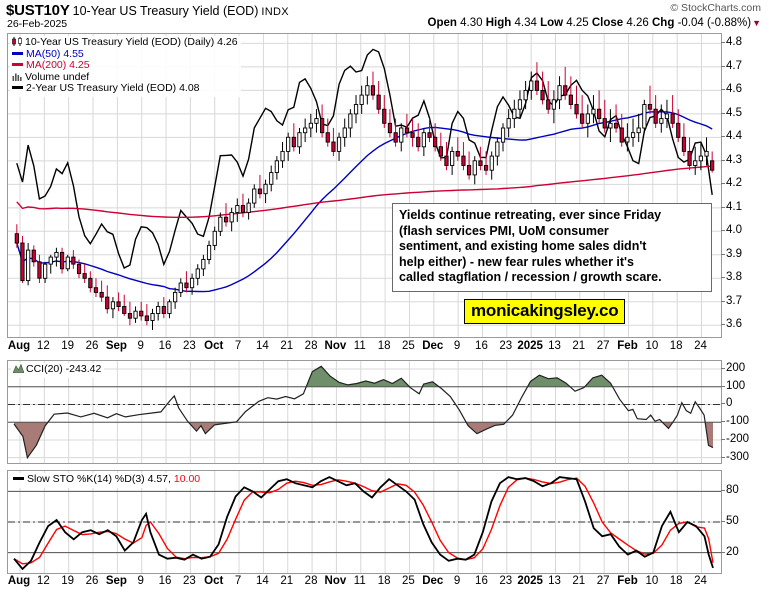  I want to click on y-axis-tick: 3.6, so click(734, 324).